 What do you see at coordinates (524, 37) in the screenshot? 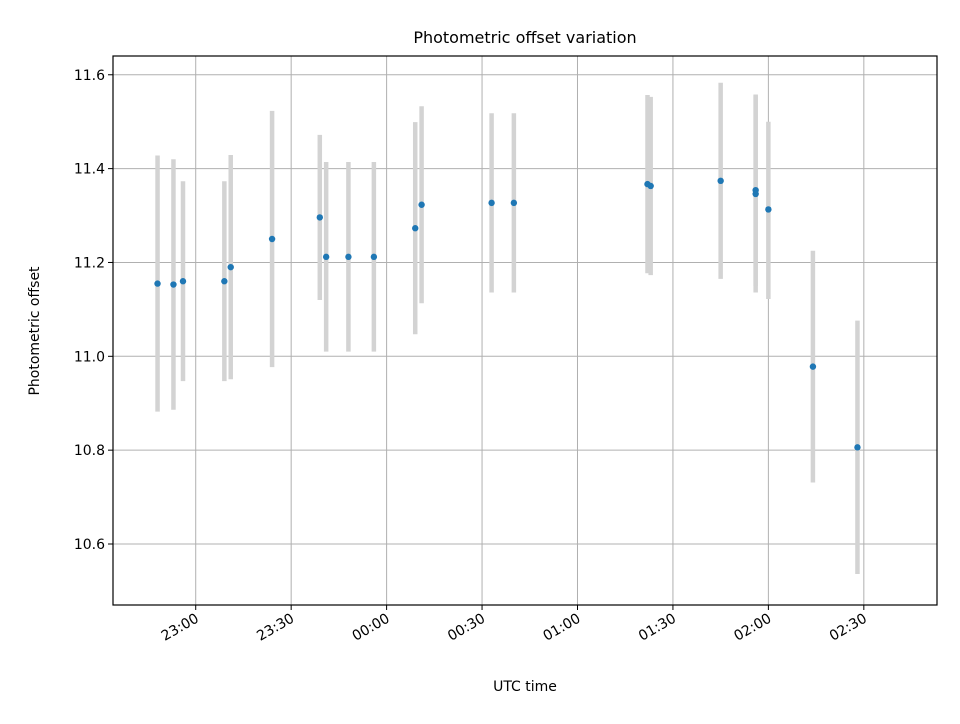
I see `chart-title: Photometric offset variation` at bounding box center [524, 37].